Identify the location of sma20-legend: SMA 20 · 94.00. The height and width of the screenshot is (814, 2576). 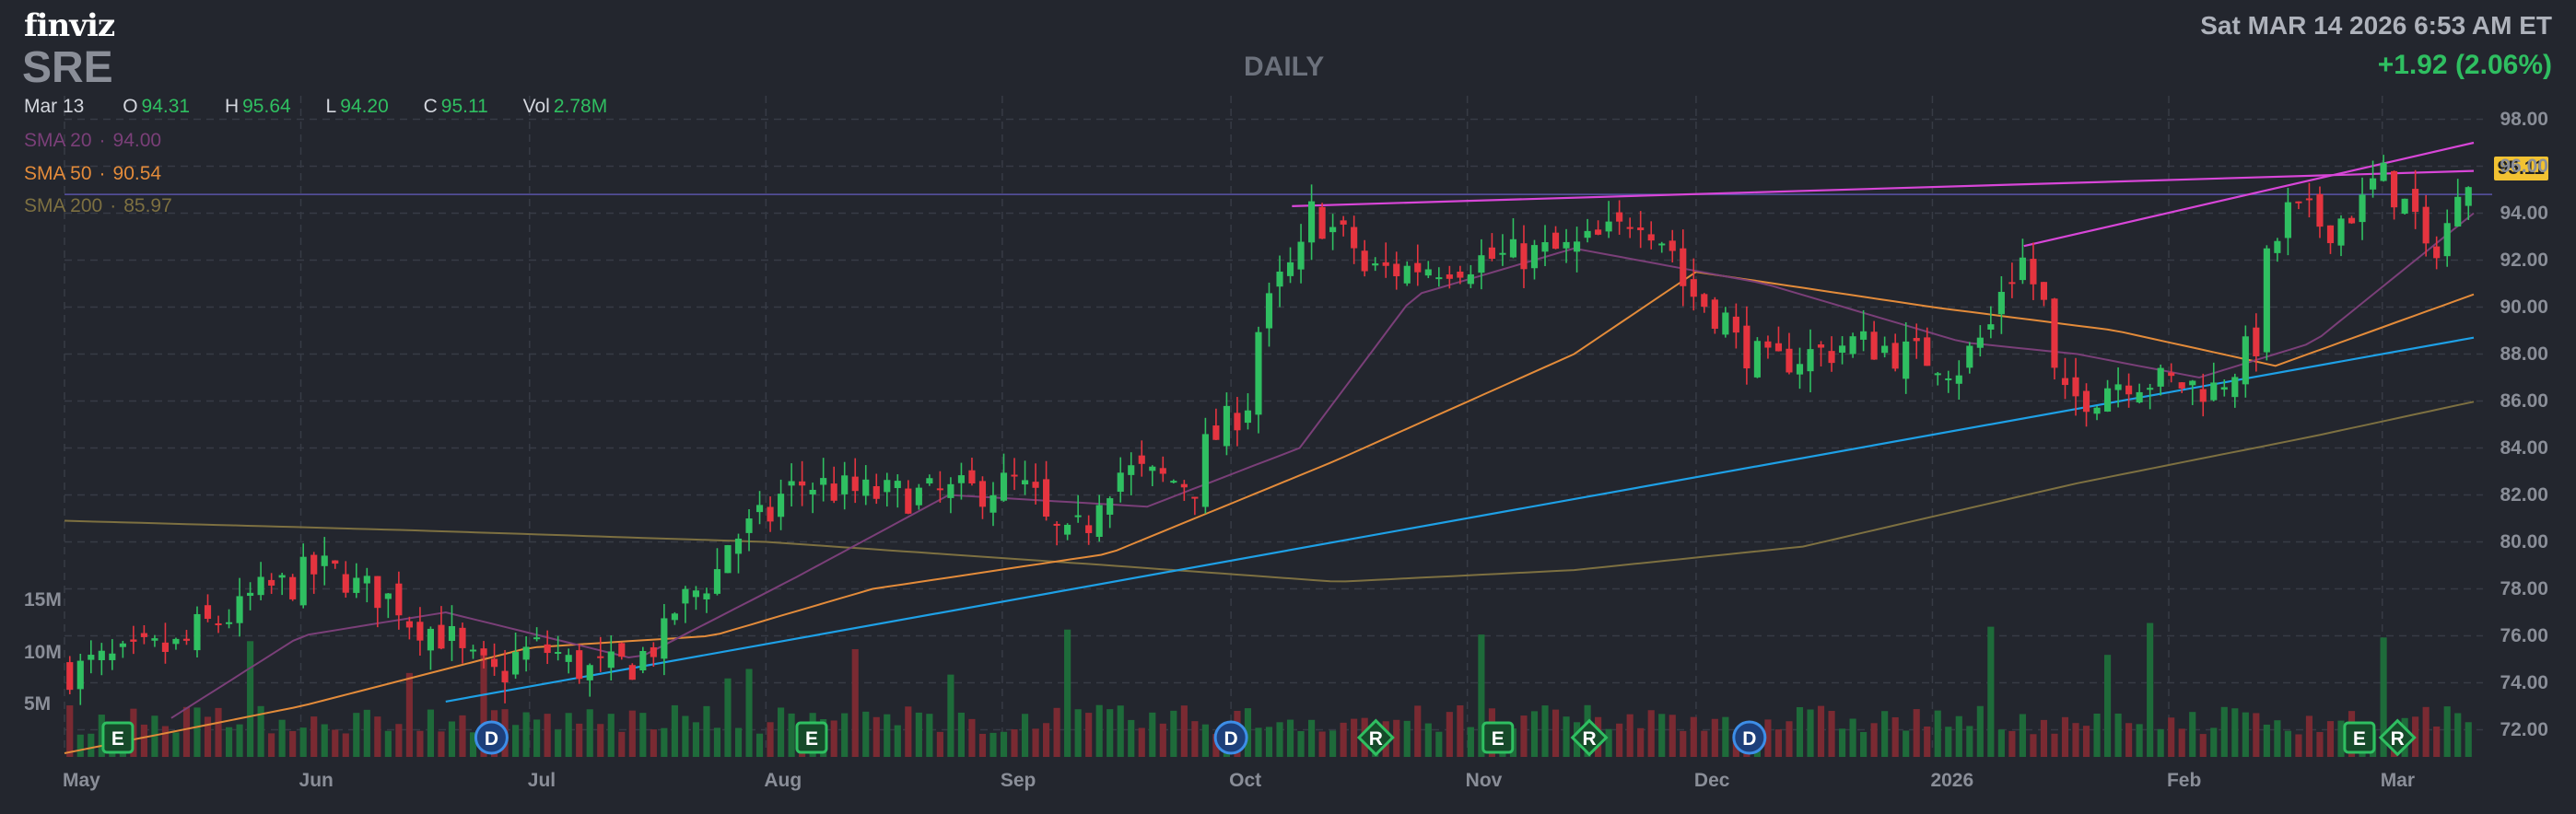
(93, 140).